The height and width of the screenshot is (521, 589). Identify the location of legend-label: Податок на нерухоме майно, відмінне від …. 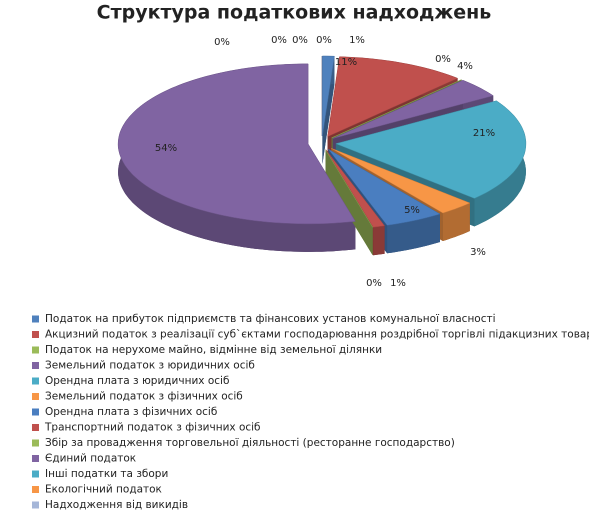
(213, 350).